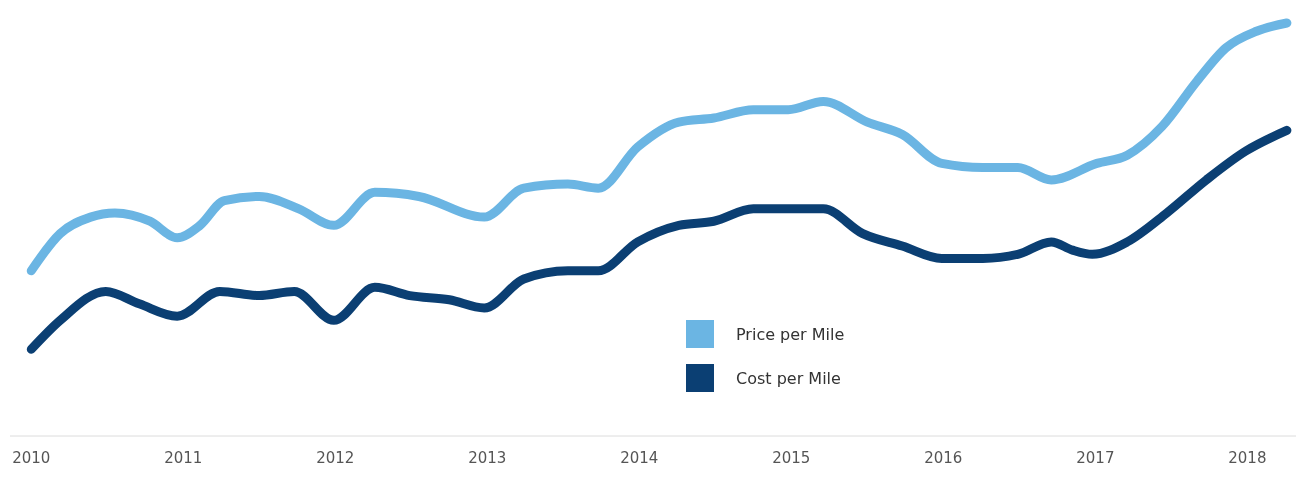  Describe the element at coordinates (790, 334) in the screenshot. I see `legend-label: Price per Mile` at that location.